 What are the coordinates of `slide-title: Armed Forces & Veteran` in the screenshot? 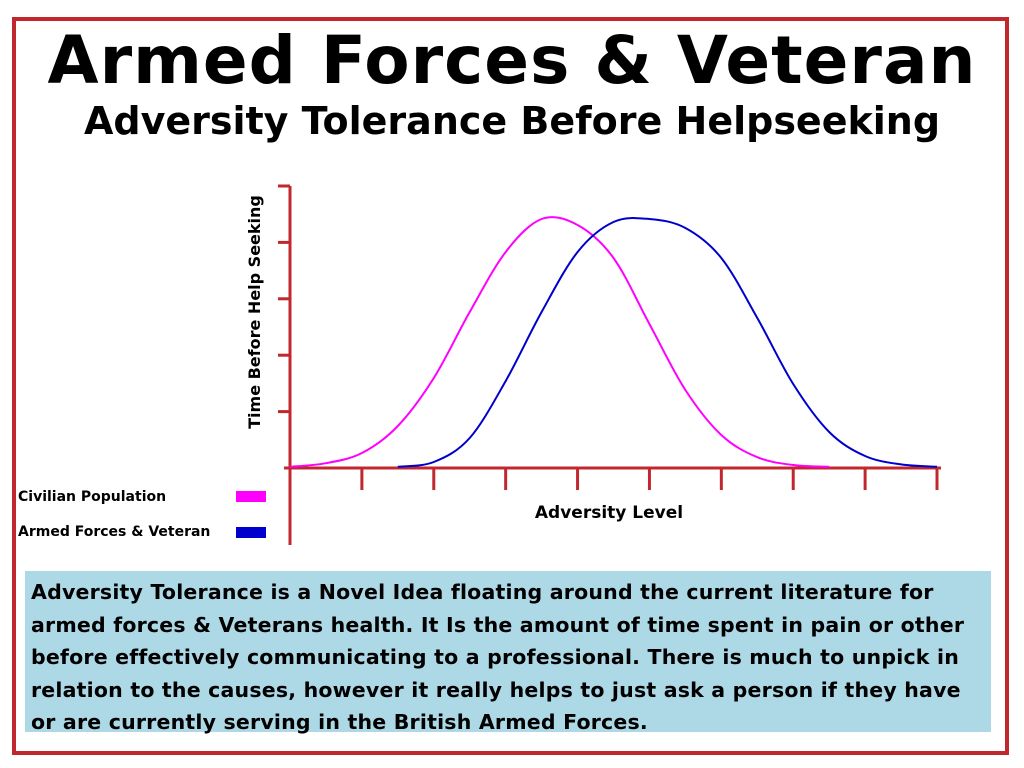 It's located at (512, 60).